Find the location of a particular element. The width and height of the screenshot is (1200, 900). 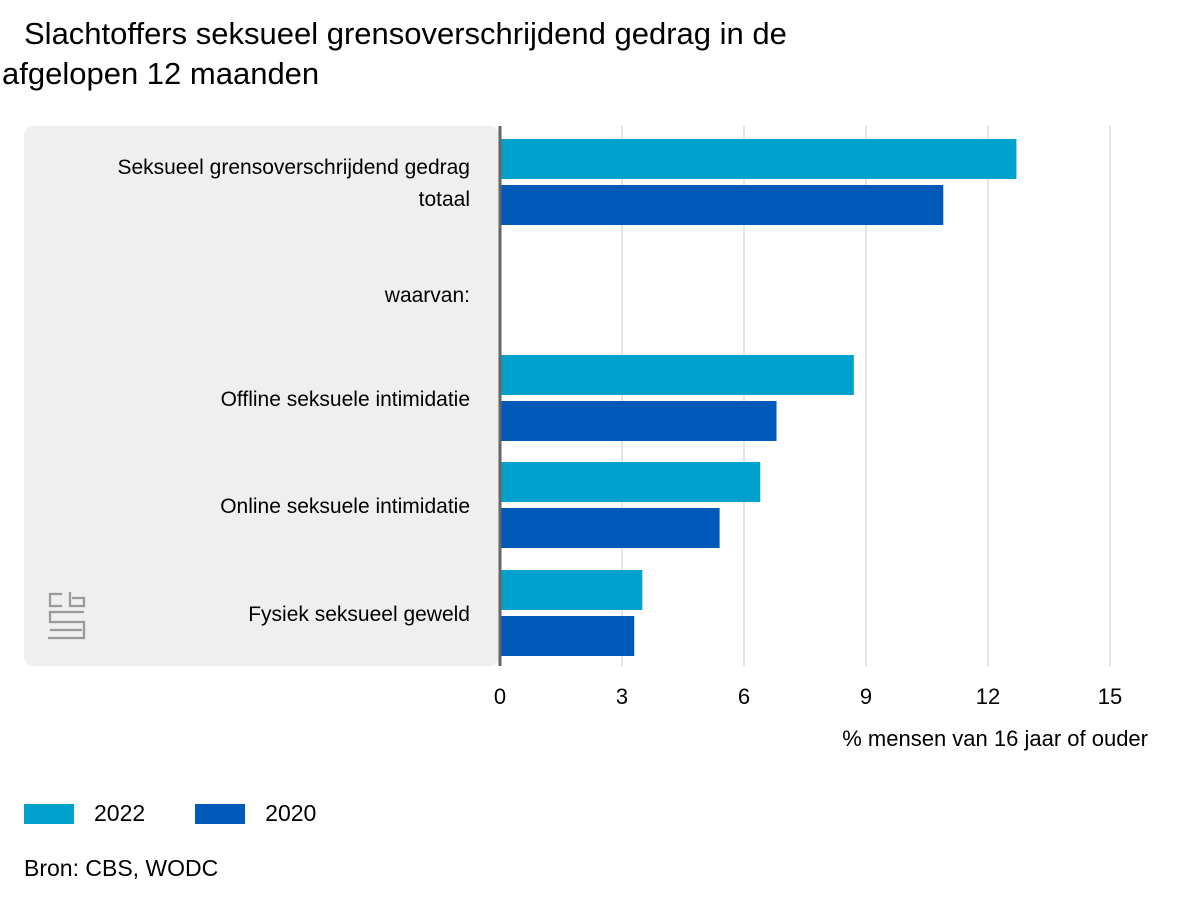

legend: 2022 2020 is located at coordinates (195, 813).